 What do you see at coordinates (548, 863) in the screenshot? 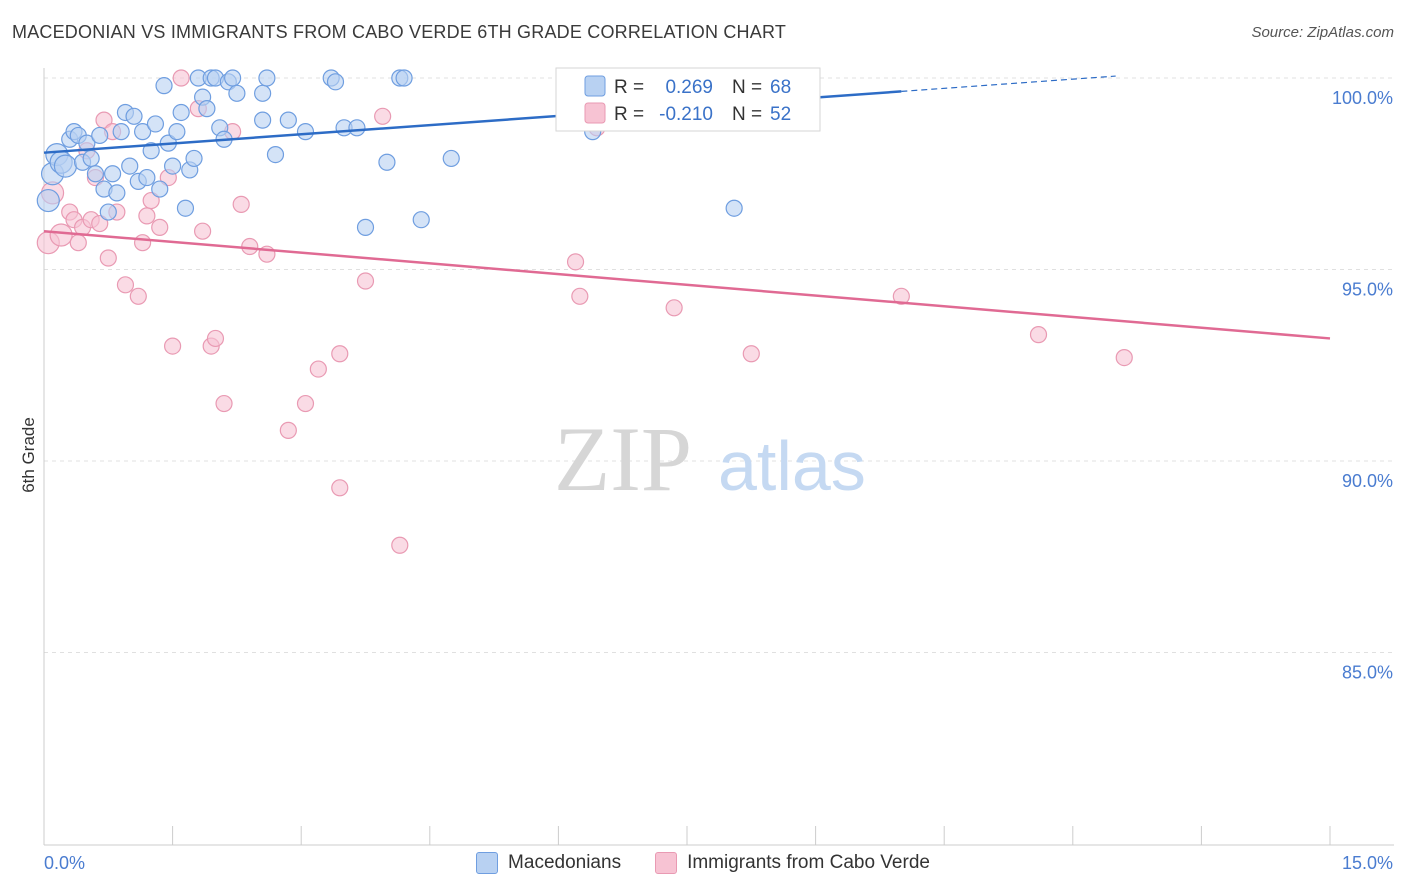
I see `legend-item-macedonians: Macedonians` at bounding box center [548, 863].